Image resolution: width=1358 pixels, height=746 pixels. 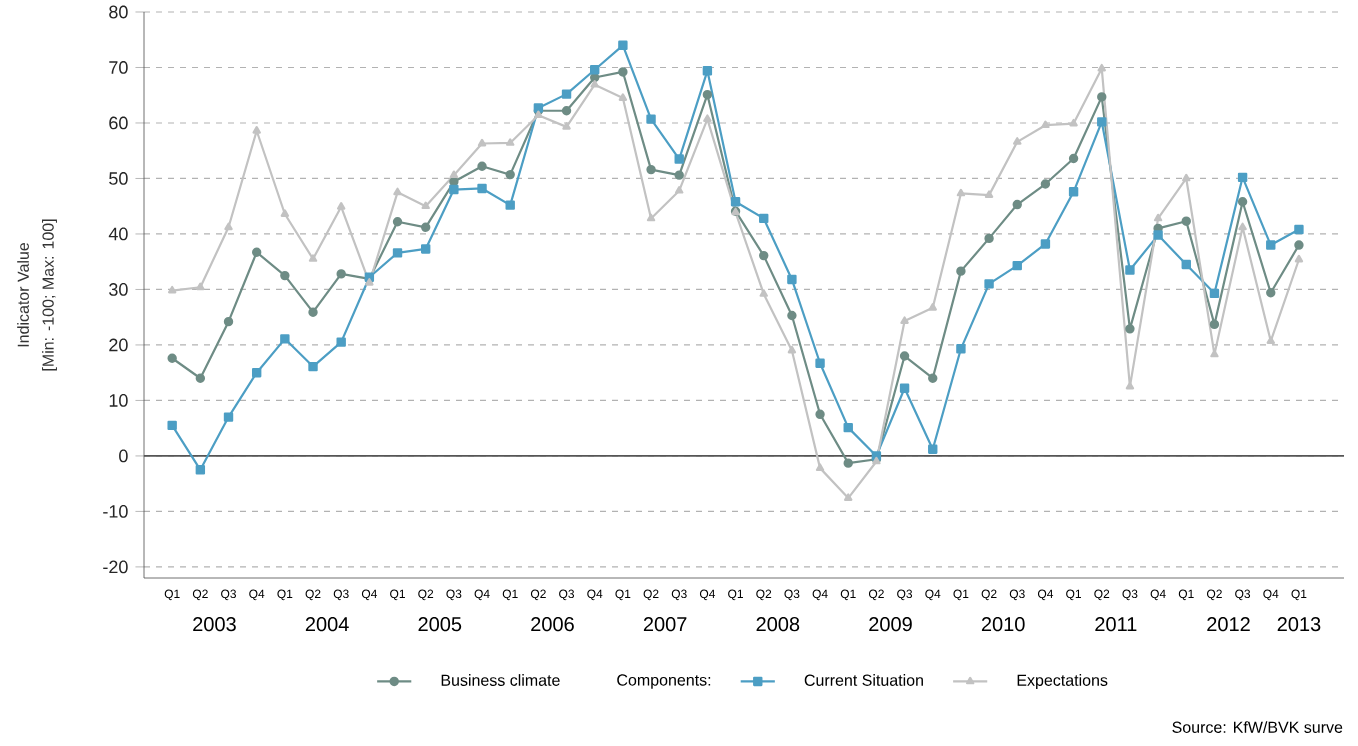 I want to click on text: 2013, so click(x=1299, y=624).